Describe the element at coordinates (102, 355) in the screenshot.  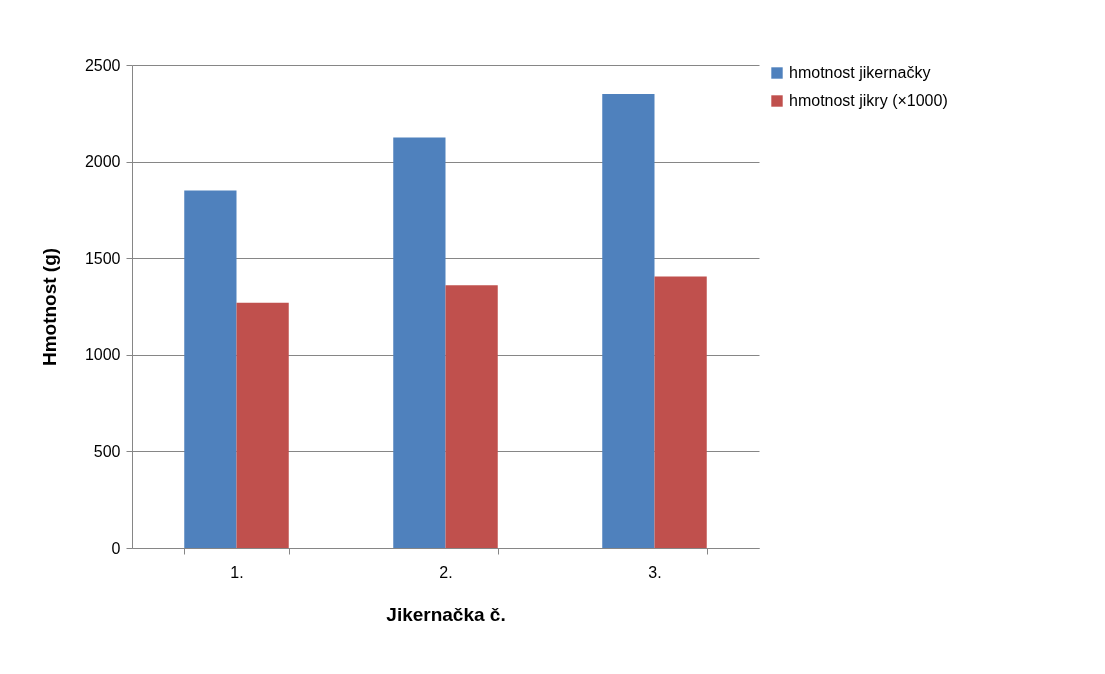
I see `y-tick-label: 1000` at that location.